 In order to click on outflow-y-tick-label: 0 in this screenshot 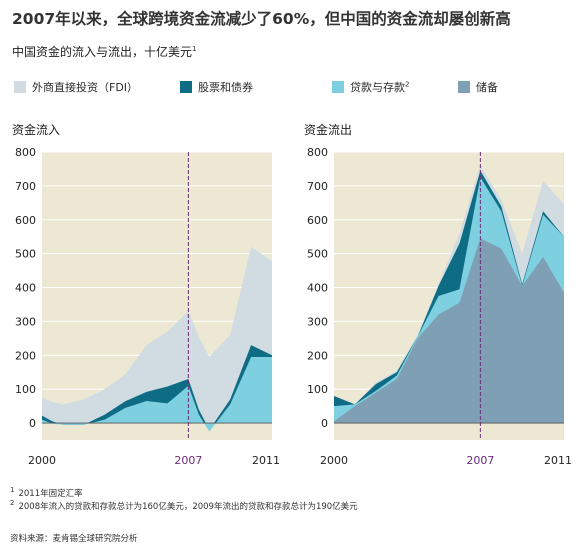, I will do `click(324, 423)`.